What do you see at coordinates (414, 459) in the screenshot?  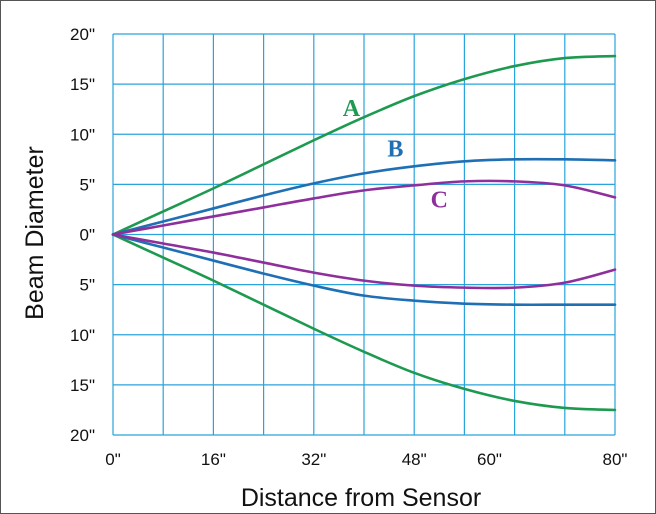 I see `x-tick-label: 48"` at bounding box center [414, 459].